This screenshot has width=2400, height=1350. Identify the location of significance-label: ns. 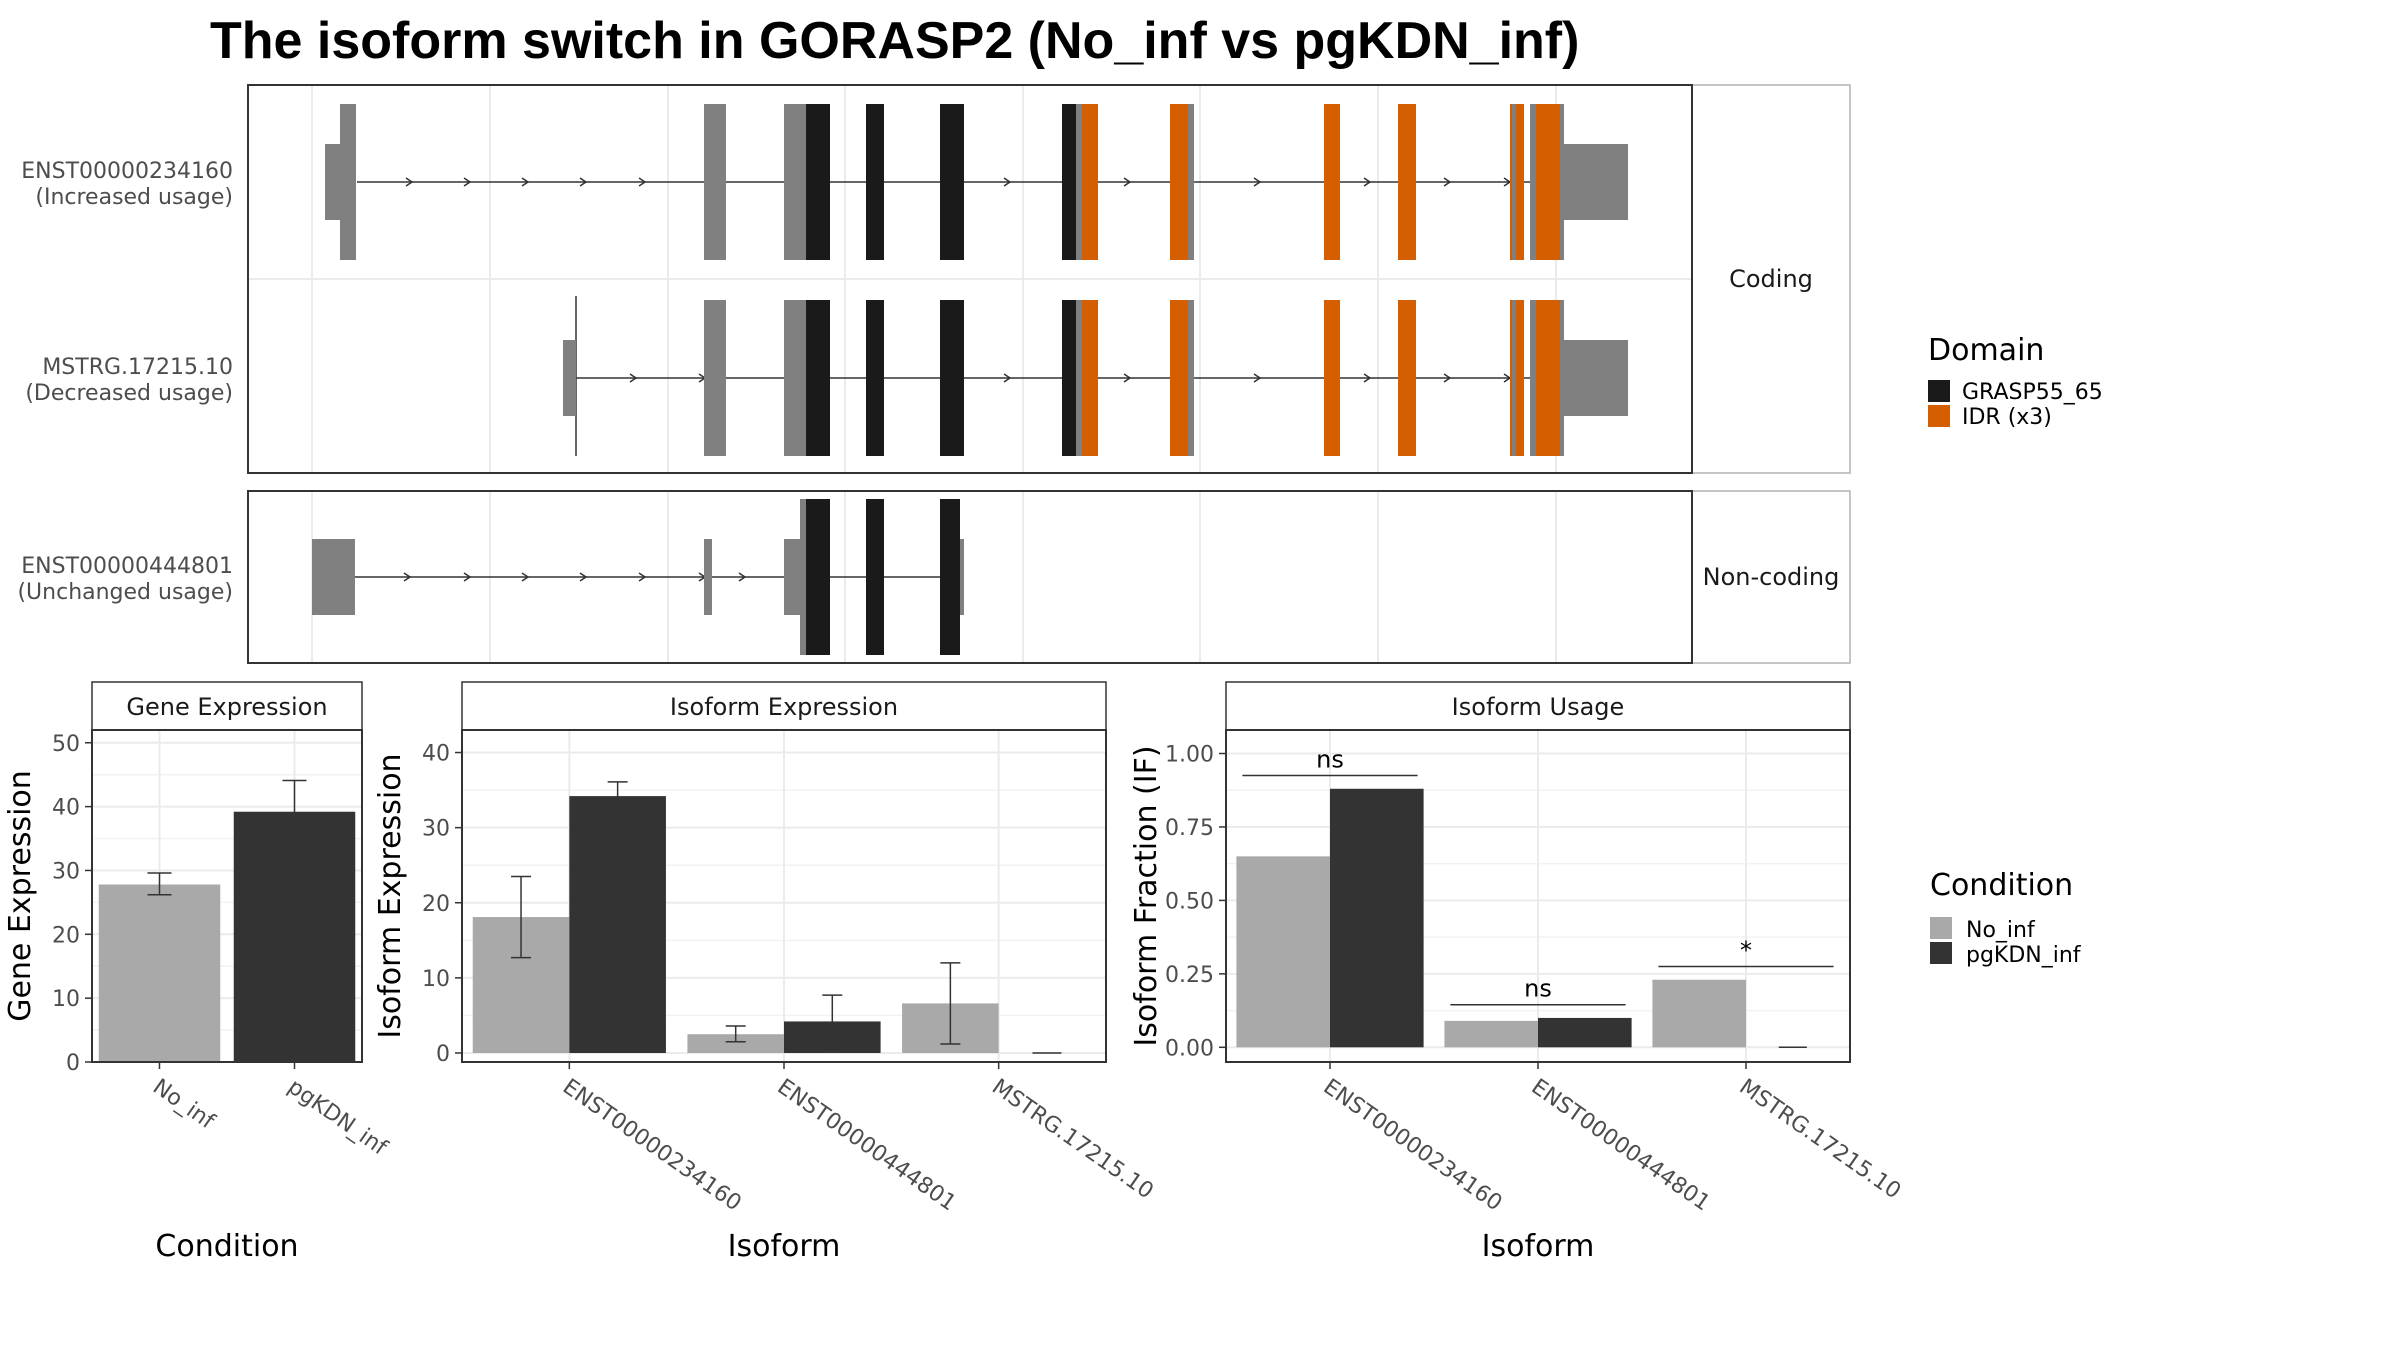
(1330, 760).